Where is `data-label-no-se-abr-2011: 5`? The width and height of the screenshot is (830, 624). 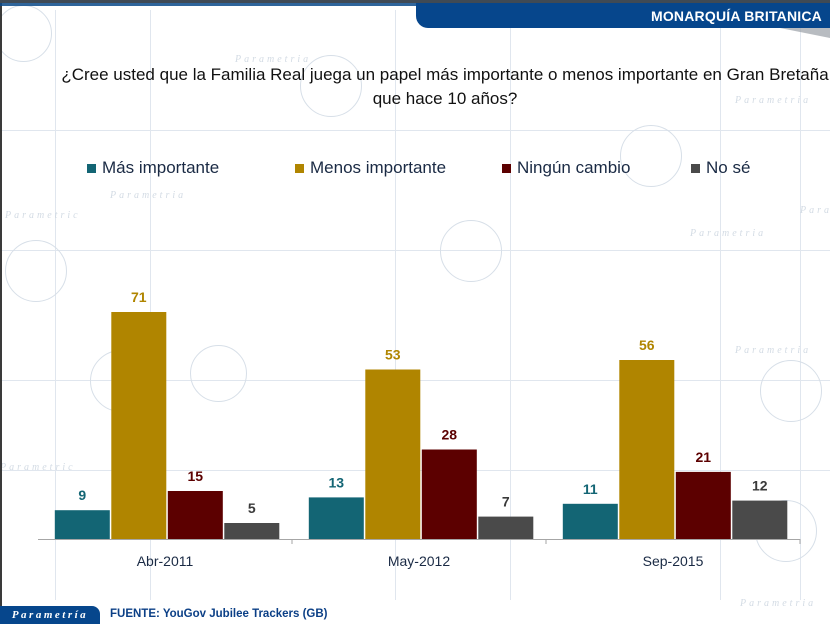
data-label-no-se-abr-2011: 5 is located at coordinates (252, 508).